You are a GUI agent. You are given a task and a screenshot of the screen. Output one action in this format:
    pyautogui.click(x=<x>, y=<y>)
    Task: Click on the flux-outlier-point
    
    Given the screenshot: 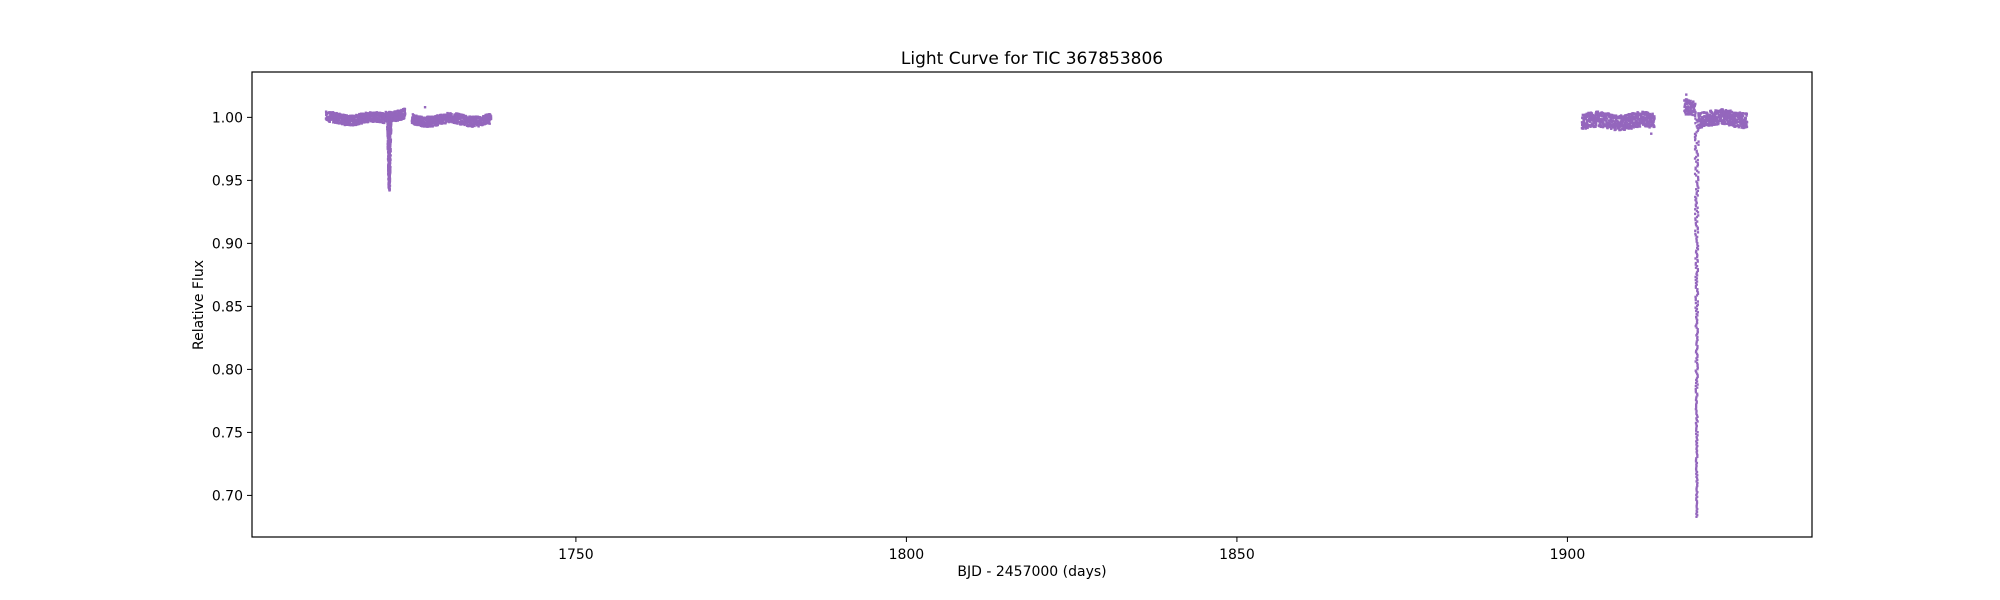 What is the action you would take?
    pyautogui.click(x=1651, y=133)
    